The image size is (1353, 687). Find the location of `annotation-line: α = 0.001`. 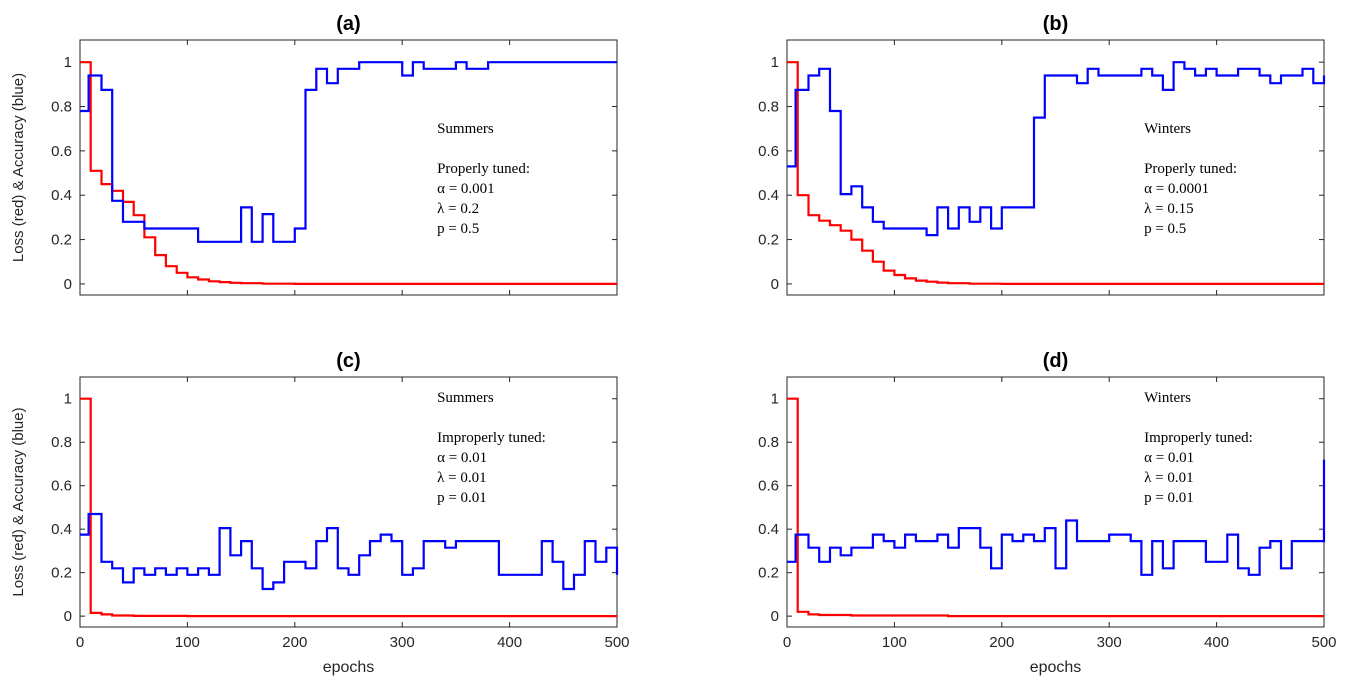

annotation-line: α = 0.001 is located at coordinates (466, 189).